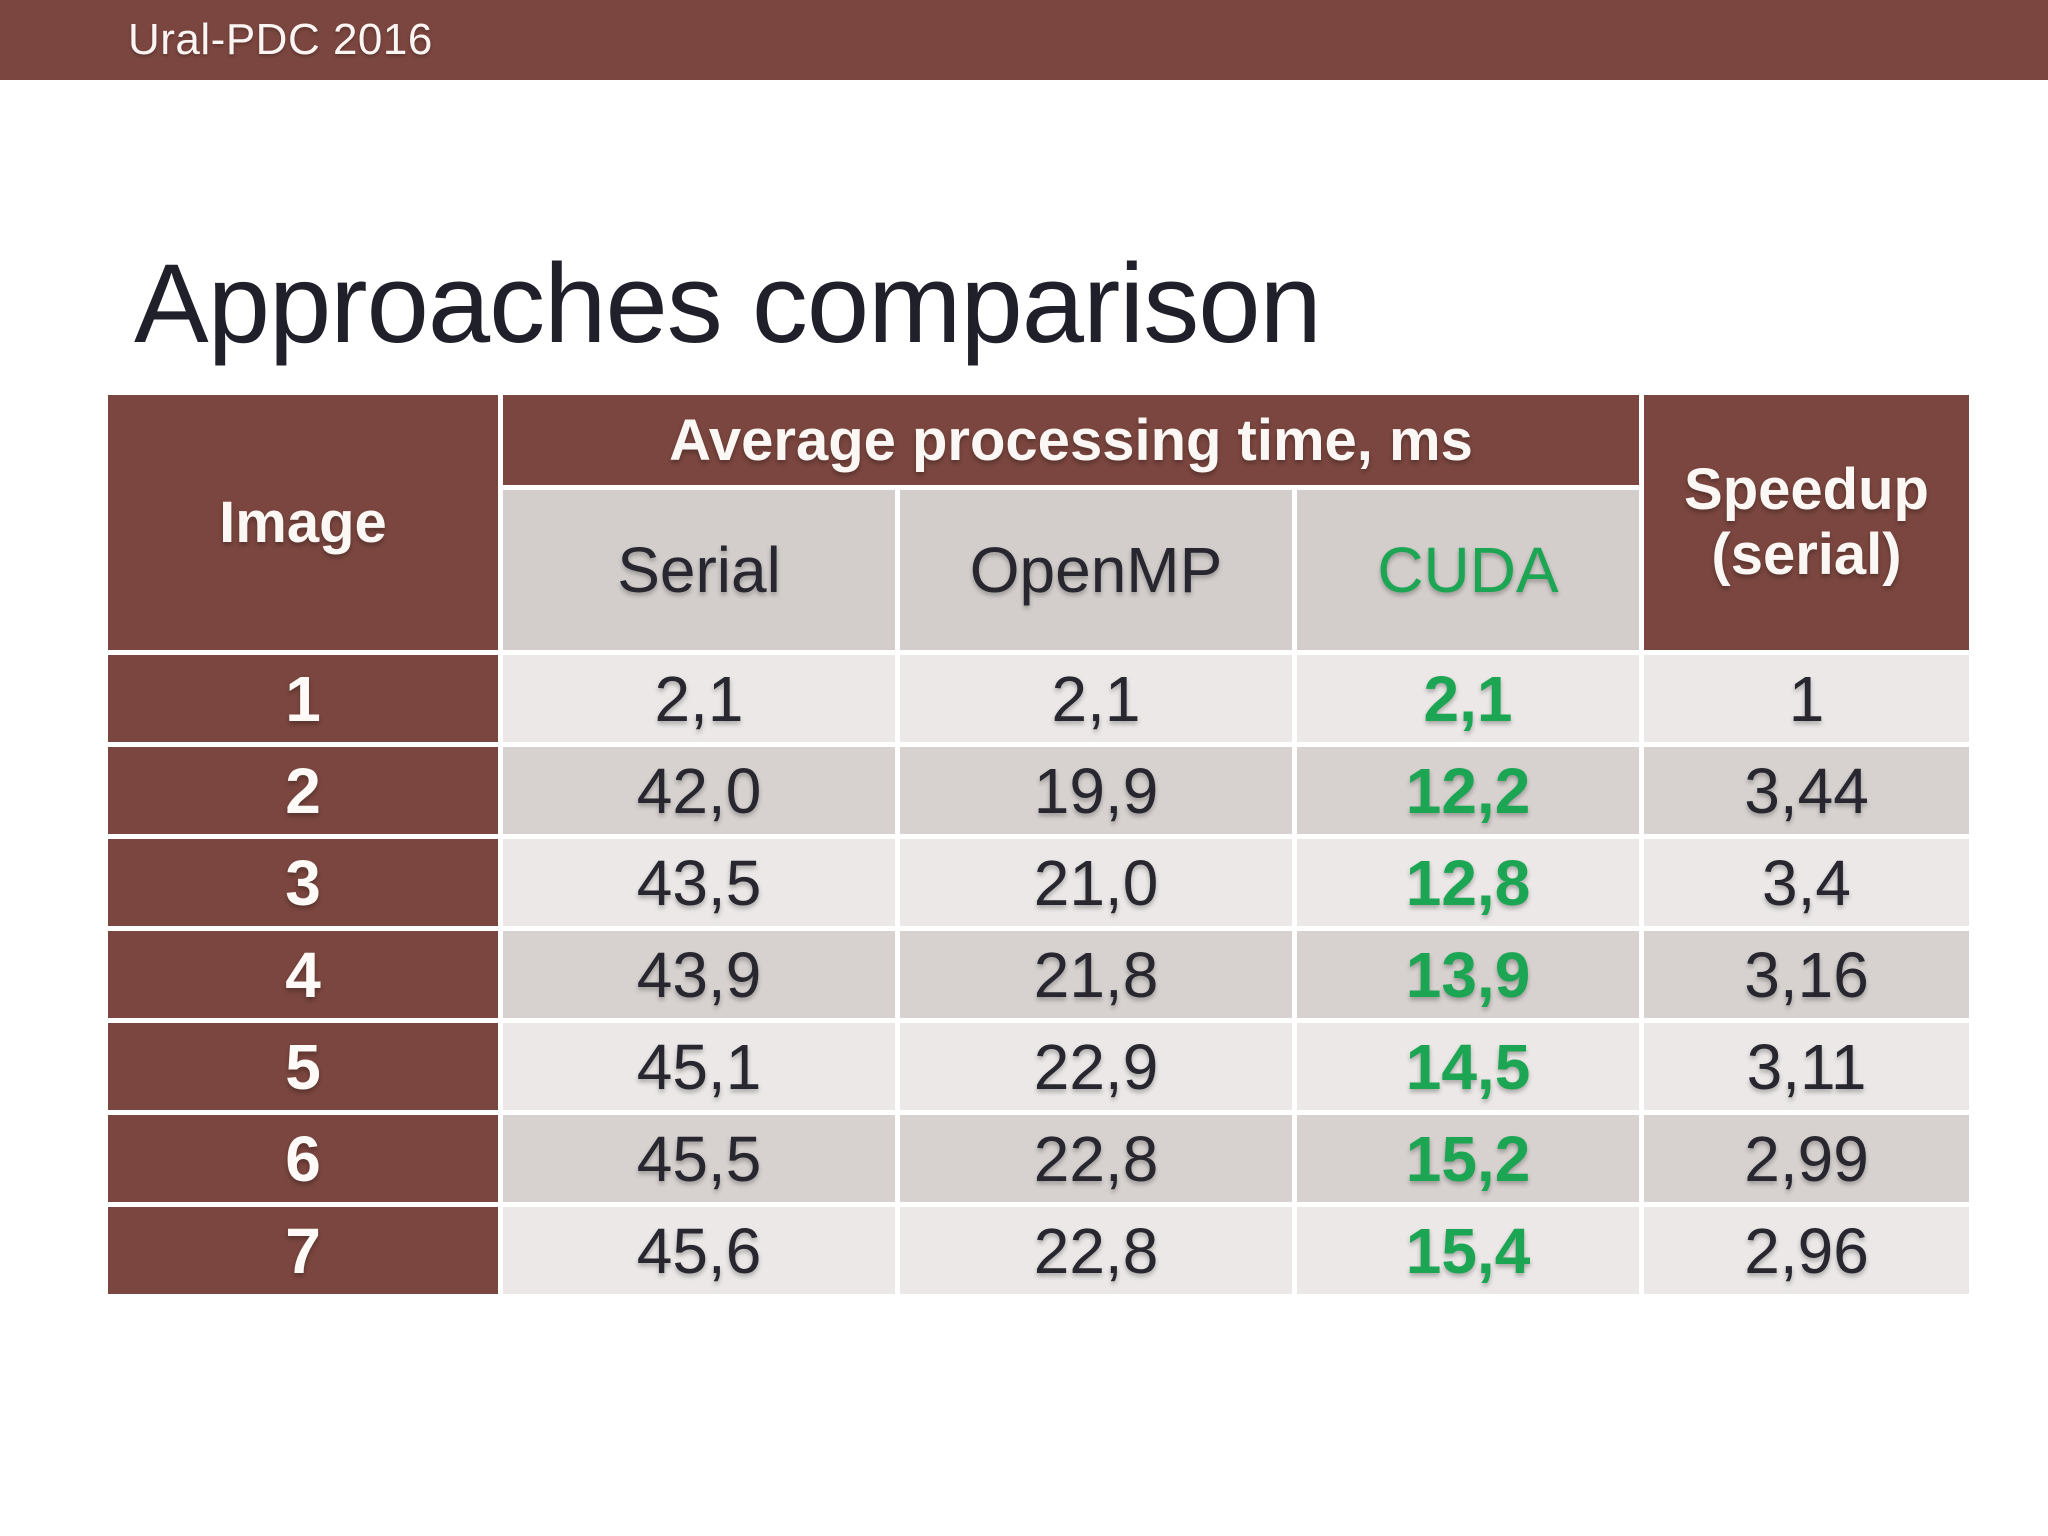  I want to click on speedup-value-cell: 3,44, so click(1806, 790).